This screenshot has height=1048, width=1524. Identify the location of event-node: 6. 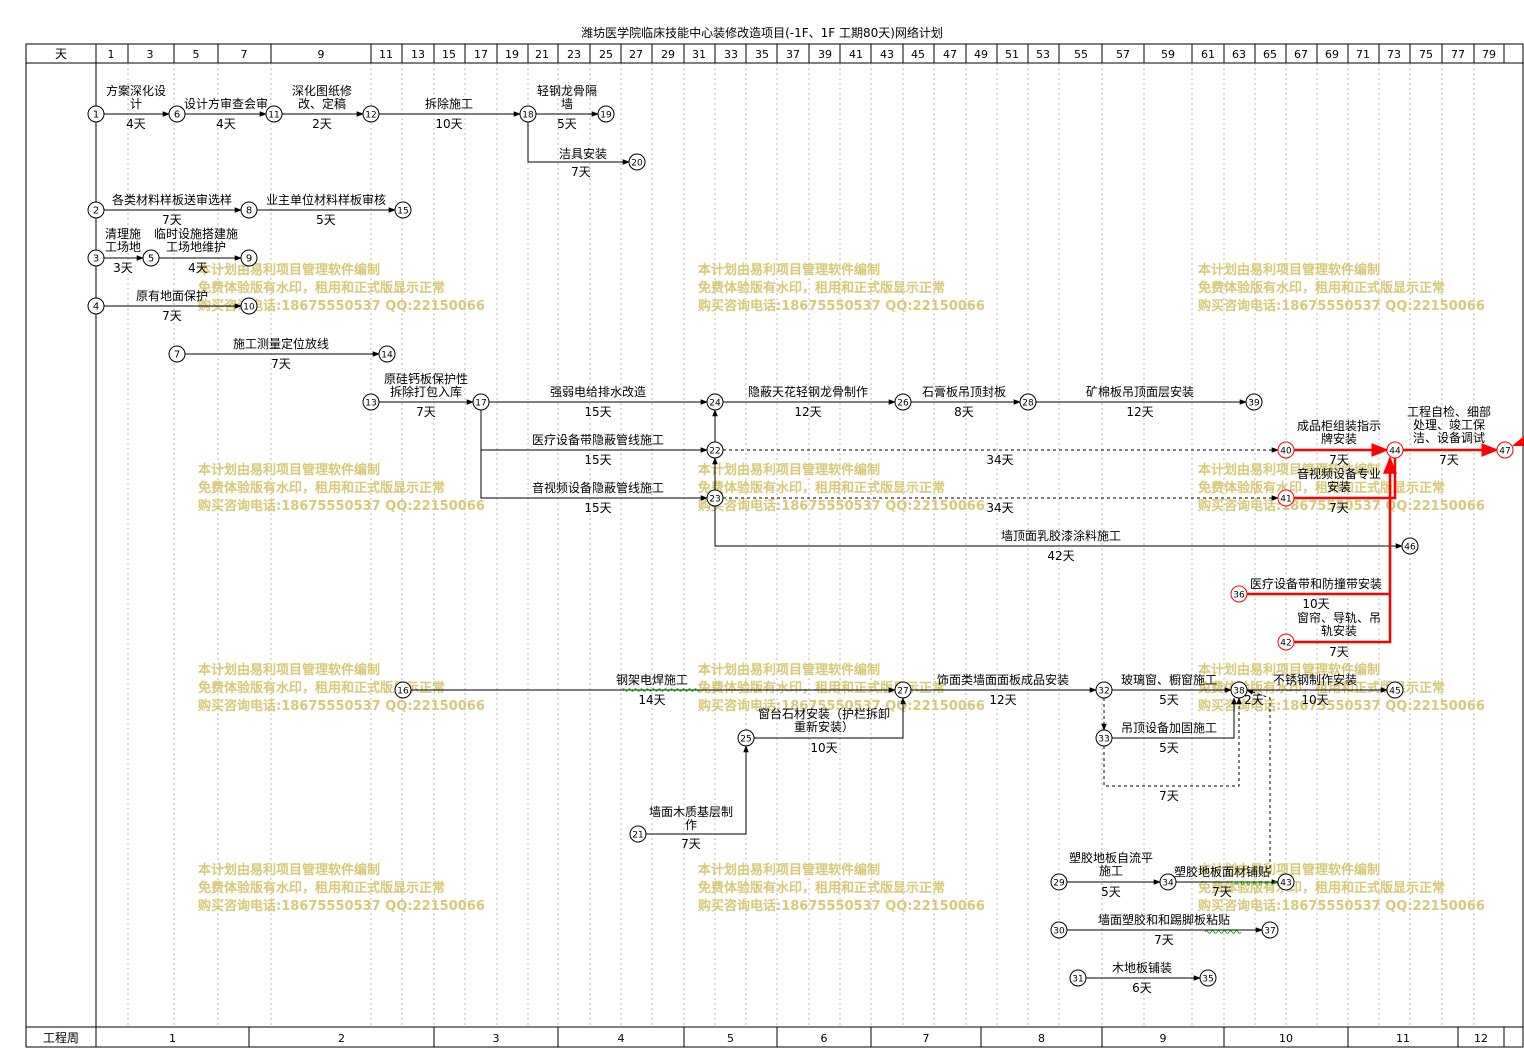
(177, 114).